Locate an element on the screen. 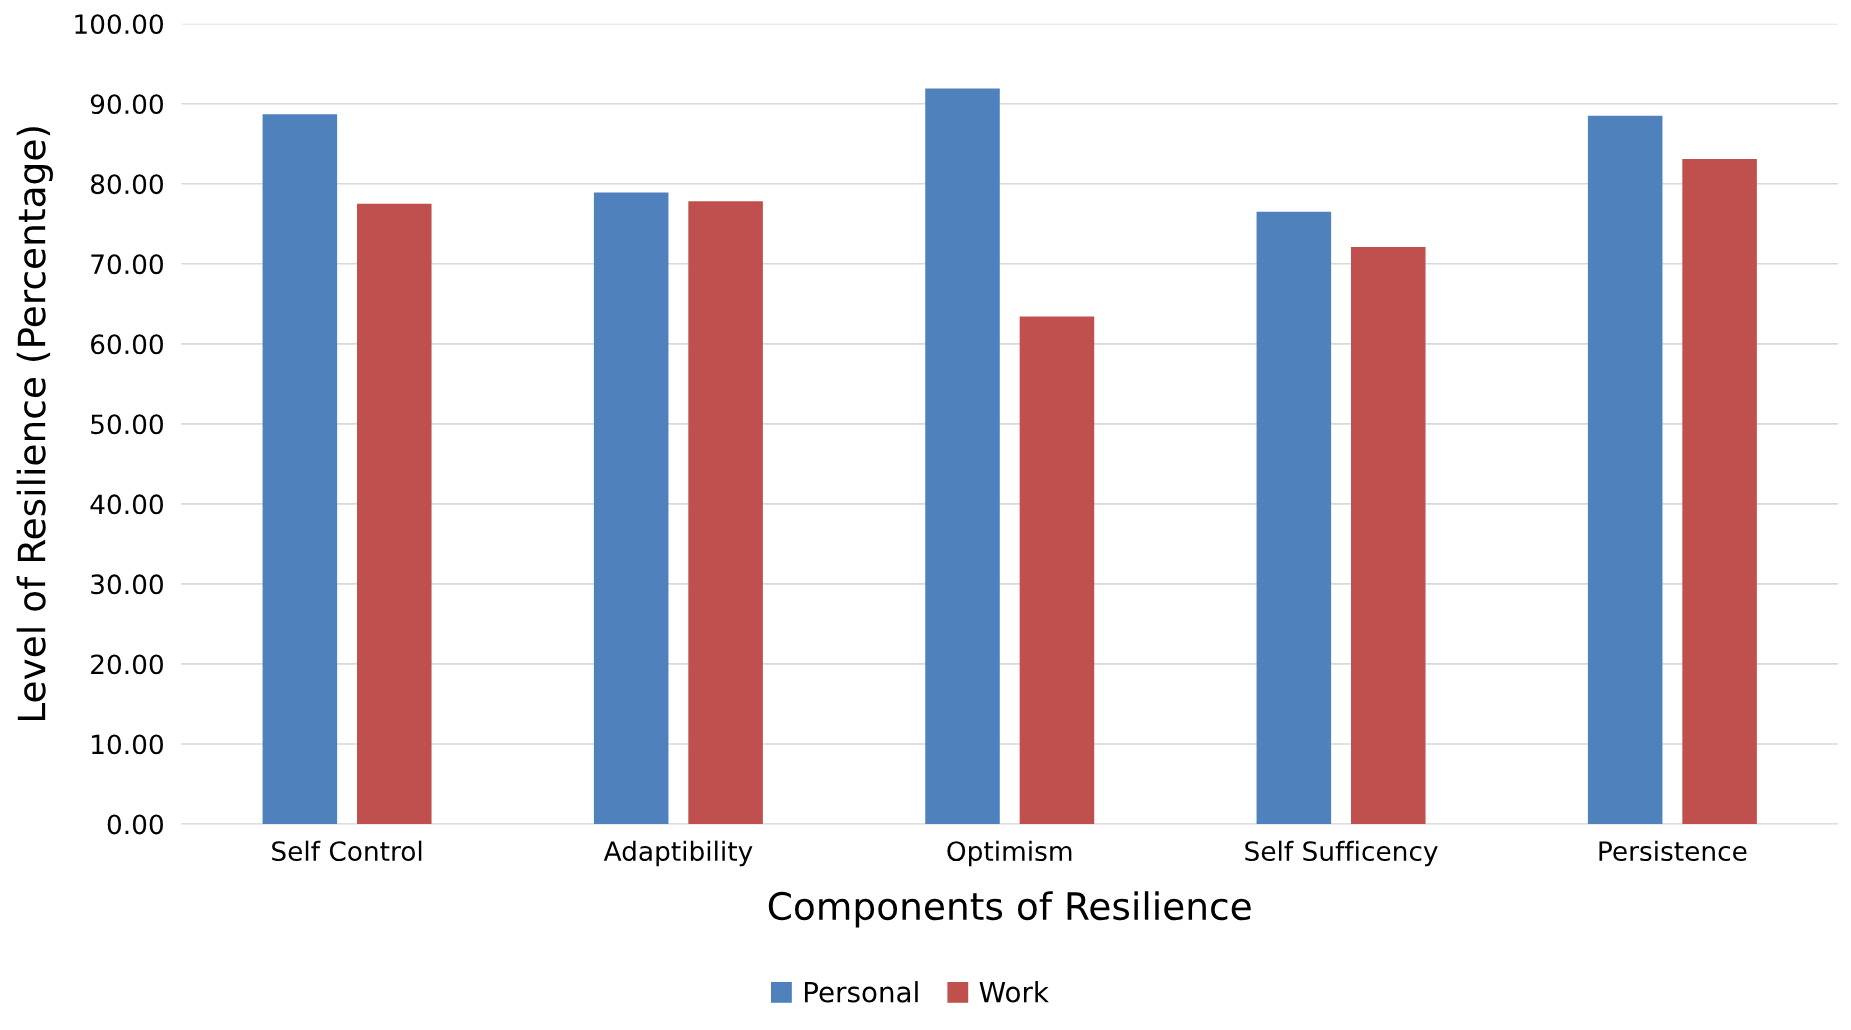 The height and width of the screenshot is (1030, 1851). y-tick-label: 10.00 is located at coordinates (127, 744).